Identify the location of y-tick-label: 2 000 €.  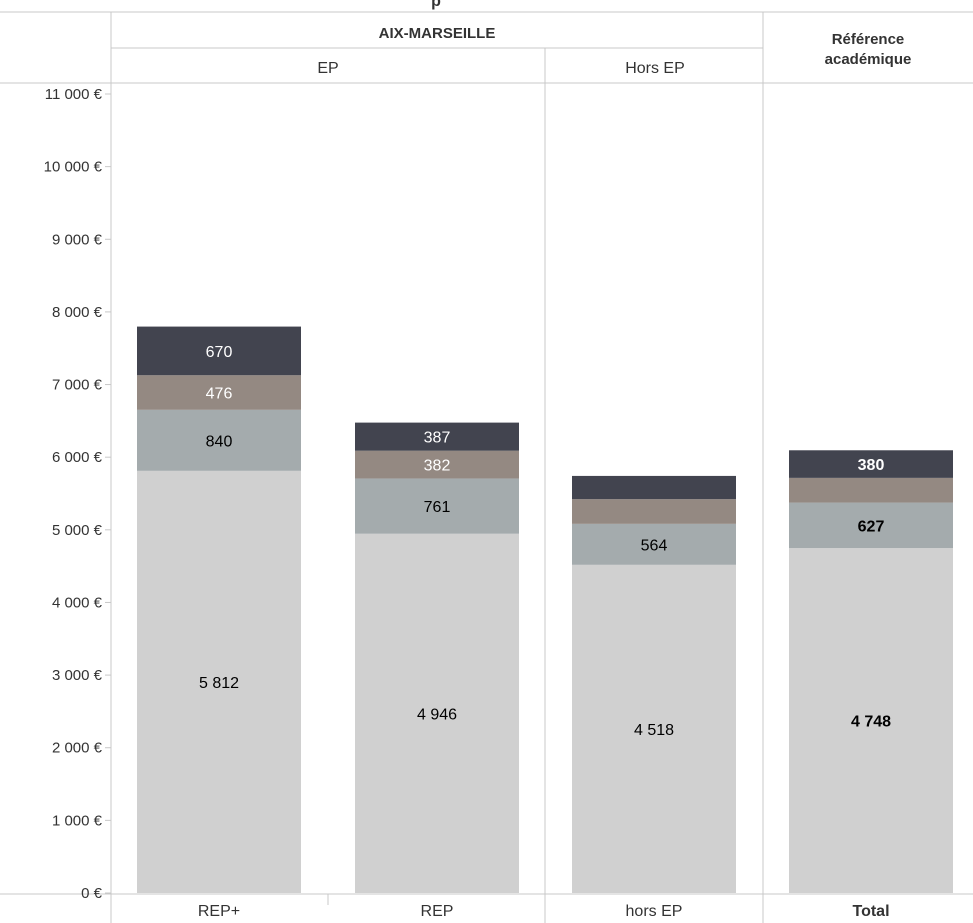
(77, 748).